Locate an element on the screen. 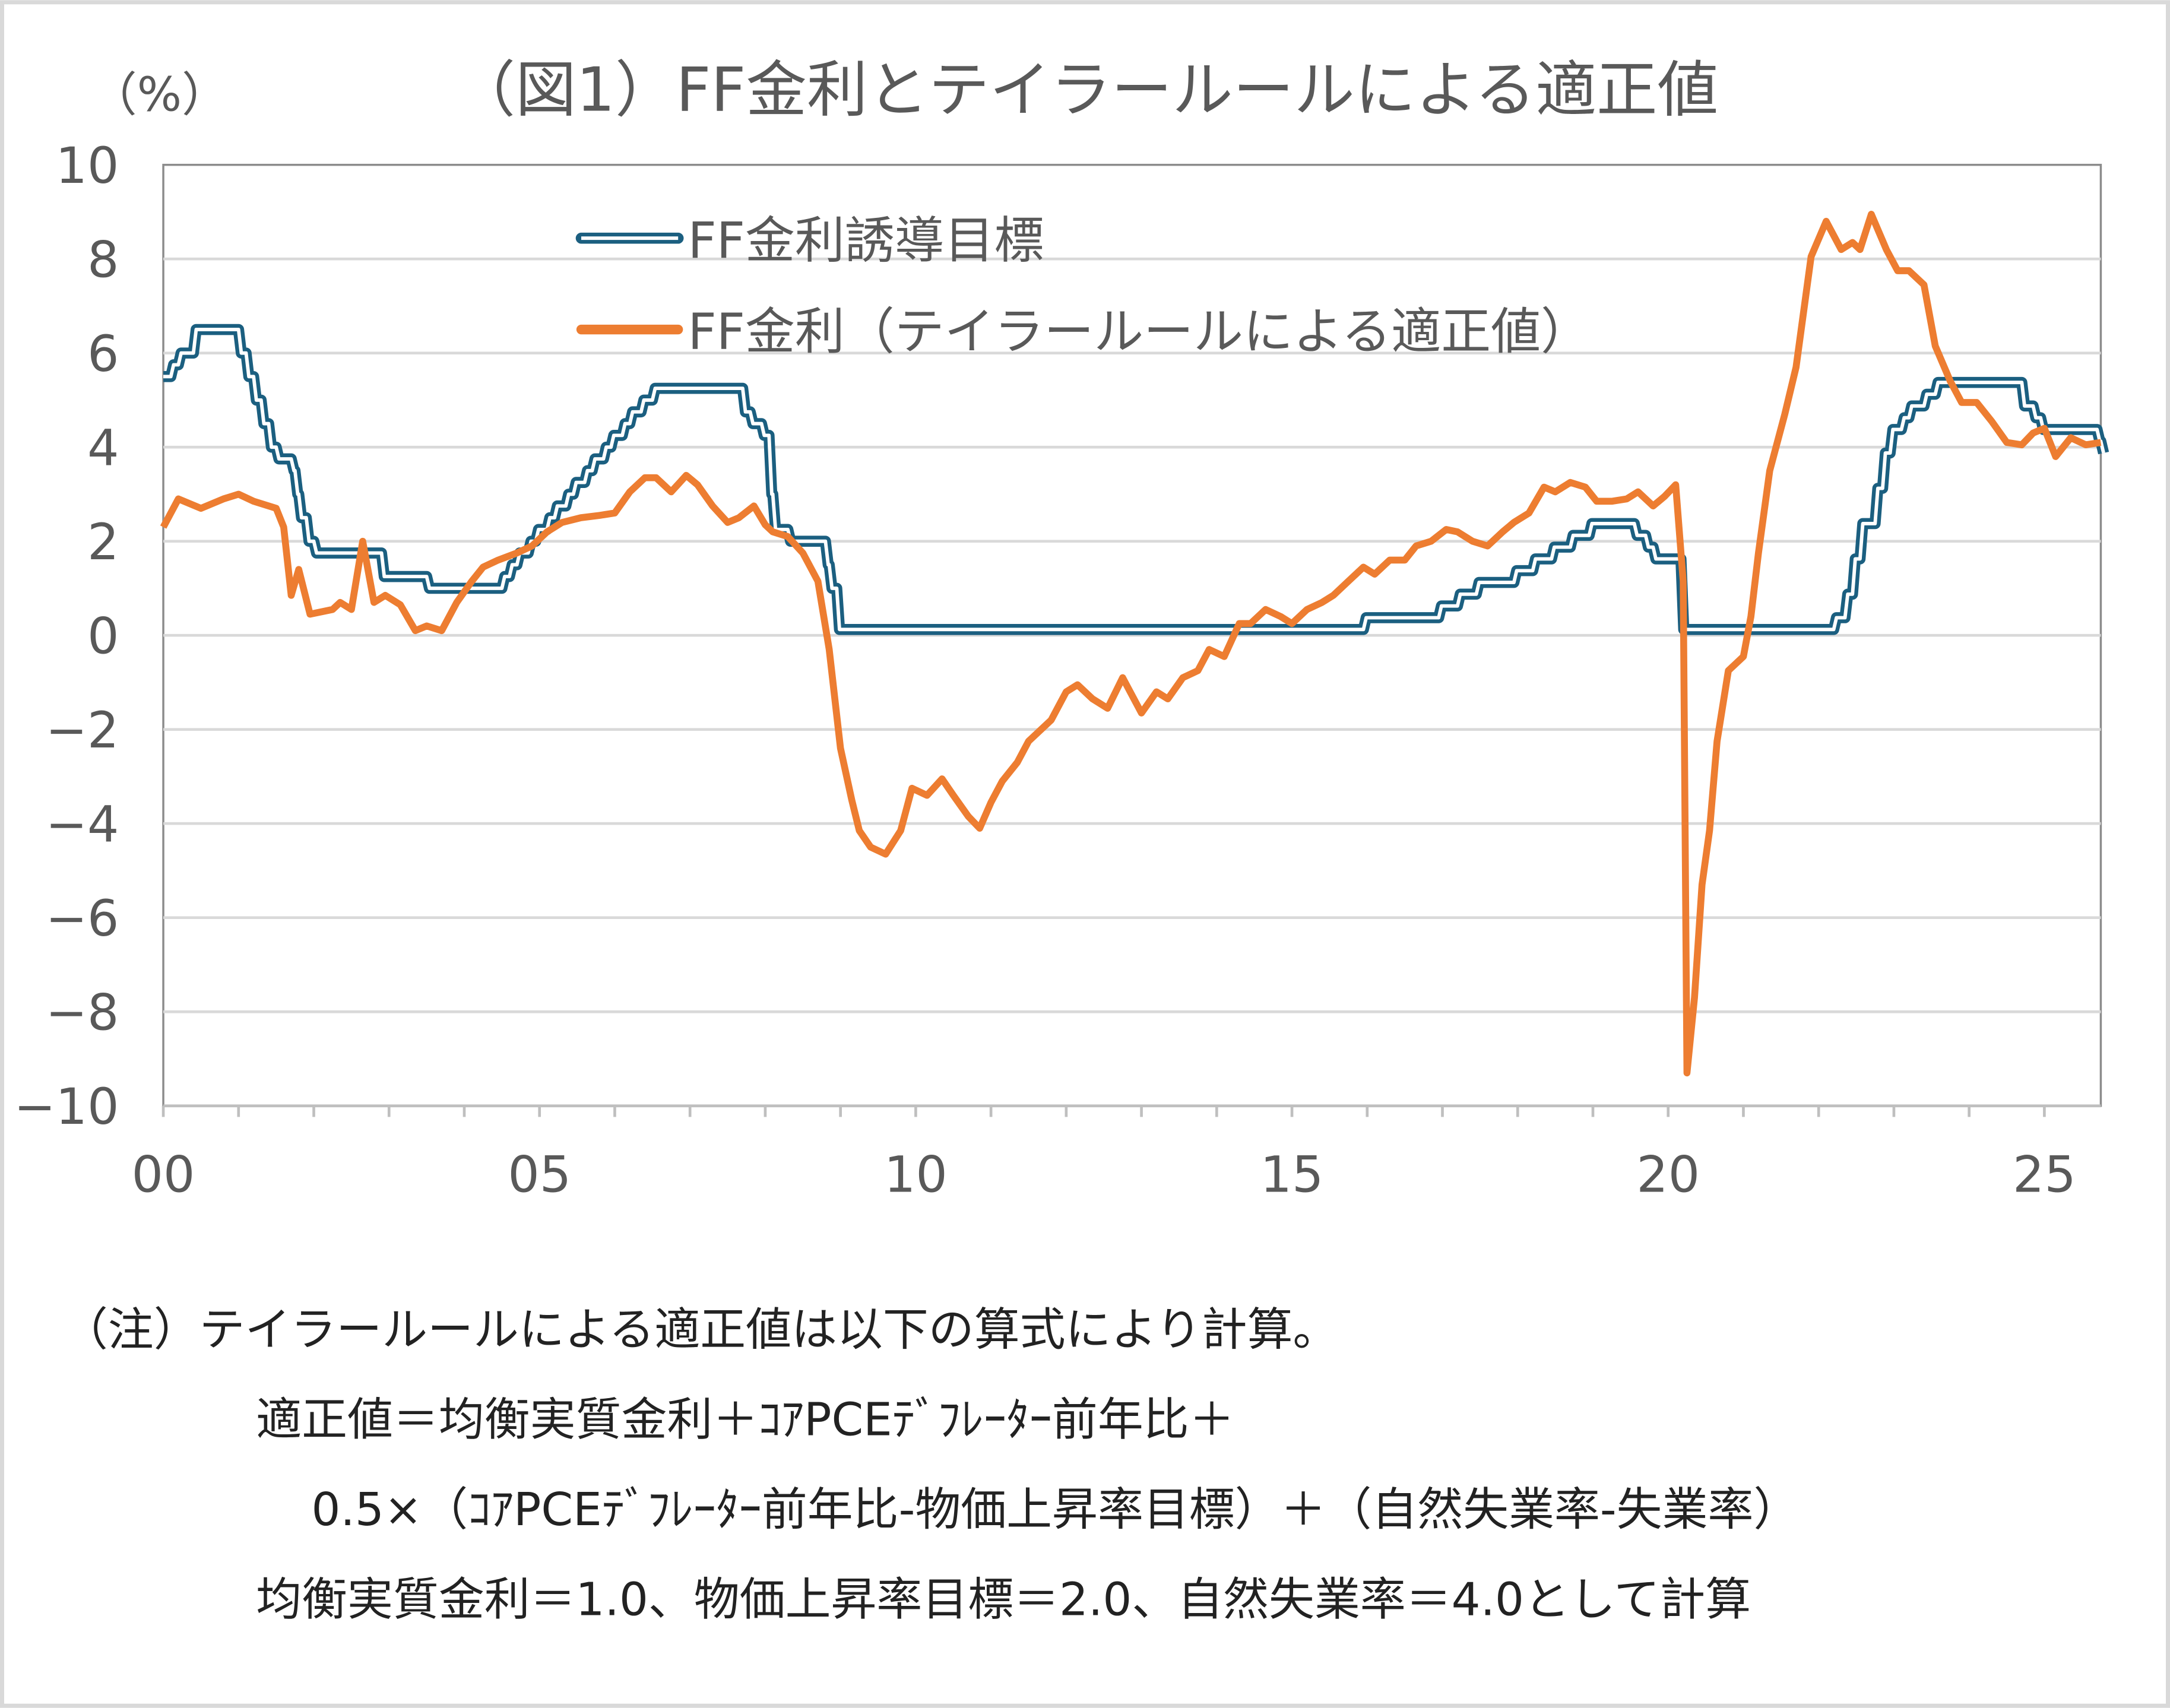 The width and height of the screenshot is (2170, 1708). x-tick-label: 25 is located at coordinates (2044, 1174).